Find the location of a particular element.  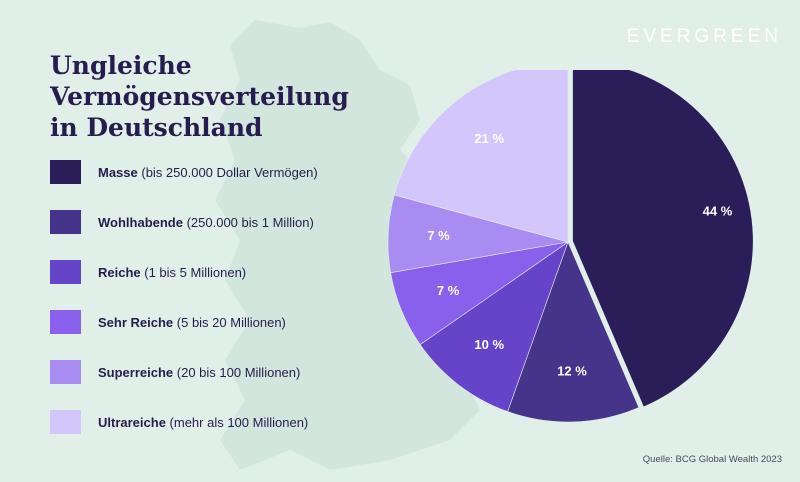

pie-data-label: 21 % is located at coordinates (489, 138).